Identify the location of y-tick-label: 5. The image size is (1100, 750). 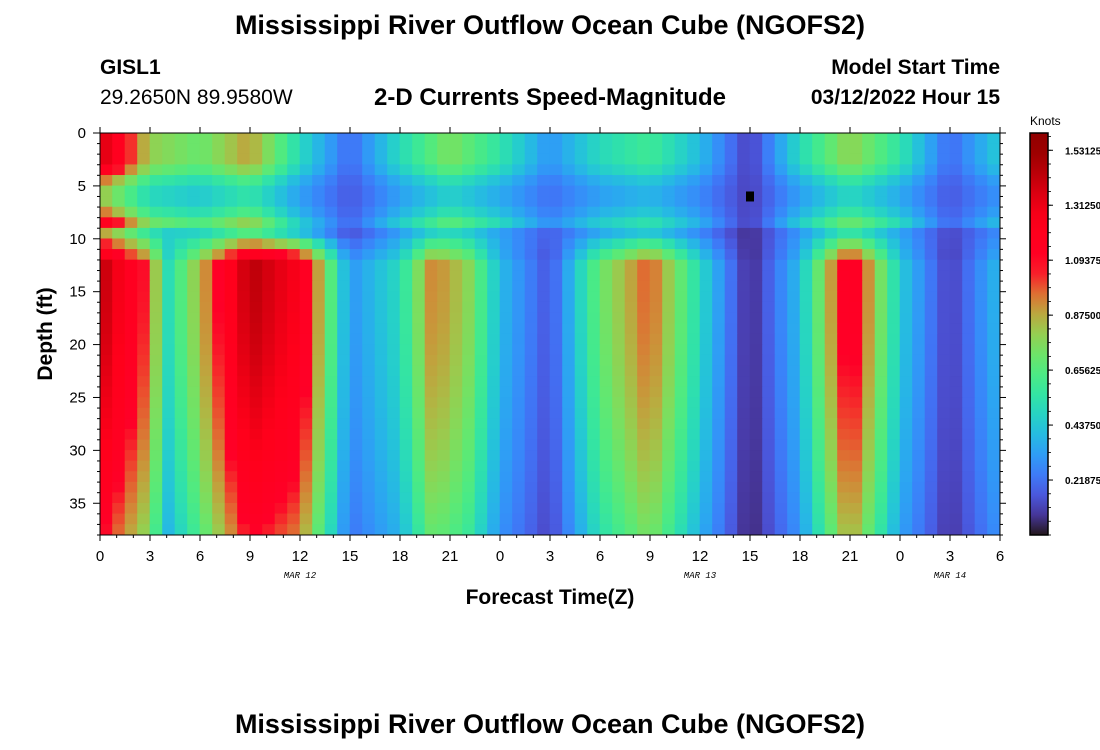
(82, 186).